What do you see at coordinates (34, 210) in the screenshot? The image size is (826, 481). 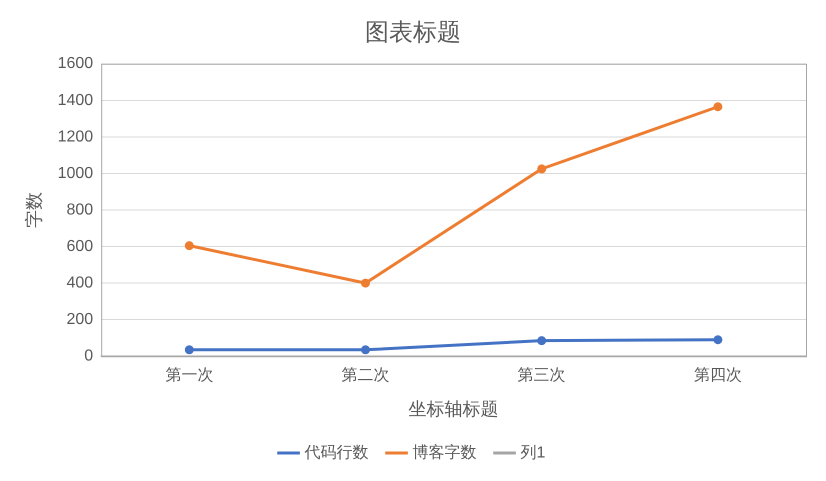 I see `y-axis-title: 字数` at bounding box center [34, 210].